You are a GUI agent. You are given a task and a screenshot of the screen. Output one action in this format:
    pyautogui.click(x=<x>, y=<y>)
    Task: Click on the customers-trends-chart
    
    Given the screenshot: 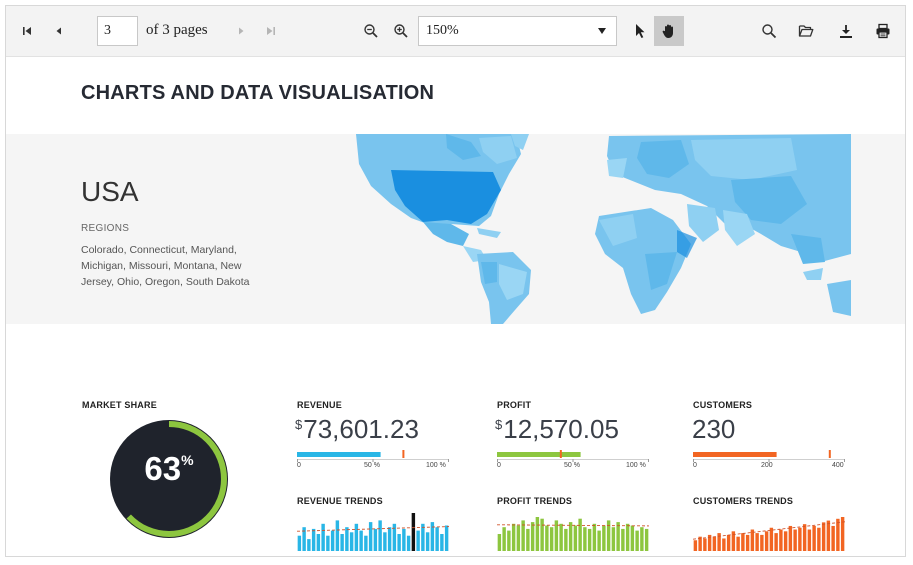 What is the action you would take?
    pyautogui.click(x=769, y=534)
    